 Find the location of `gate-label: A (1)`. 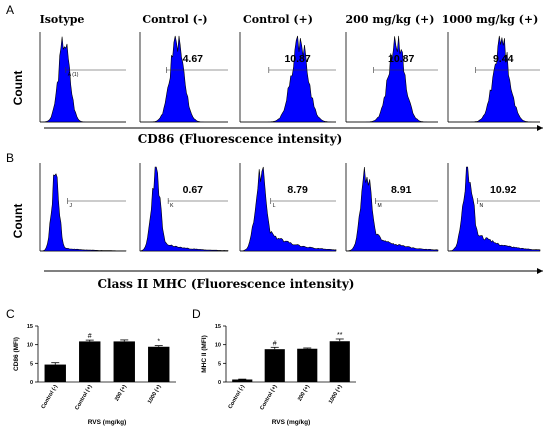

gate-label: A (1) is located at coordinates (73, 75).